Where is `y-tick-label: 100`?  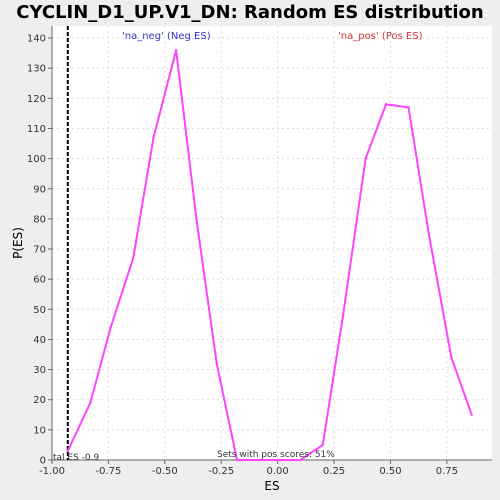
y-tick-label: 100 is located at coordinates (36, 159).